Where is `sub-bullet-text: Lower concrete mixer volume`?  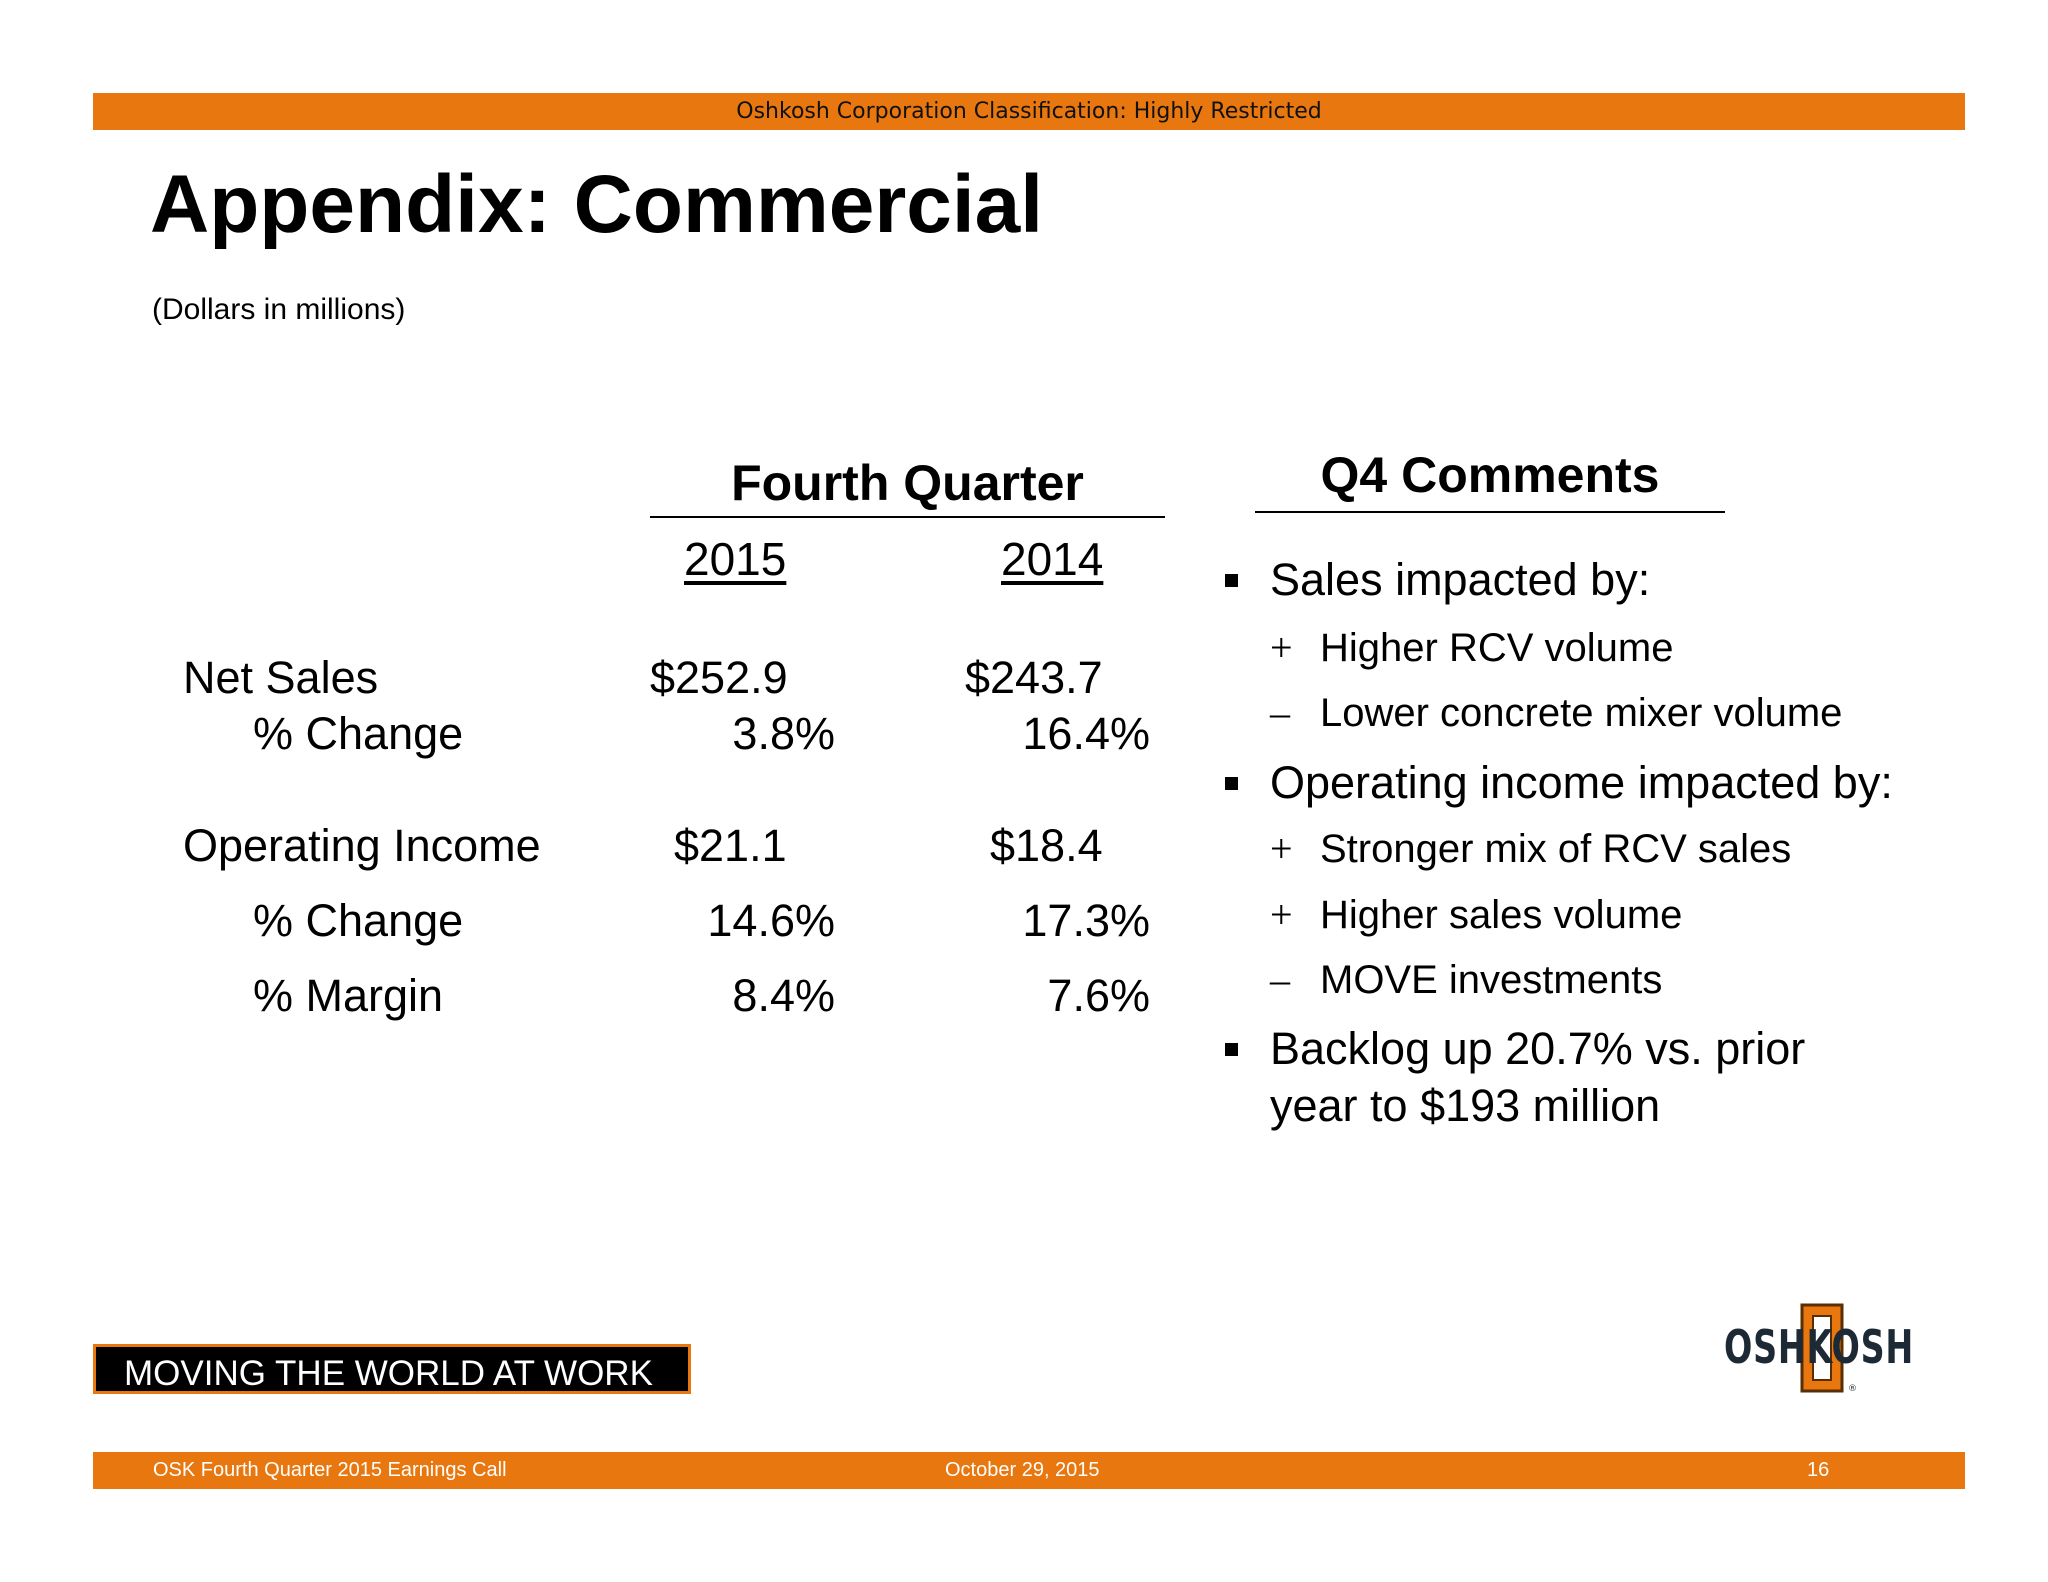 sub-bullet-text: Lower concrete mixer volume is located at coordinates (1581, 713).